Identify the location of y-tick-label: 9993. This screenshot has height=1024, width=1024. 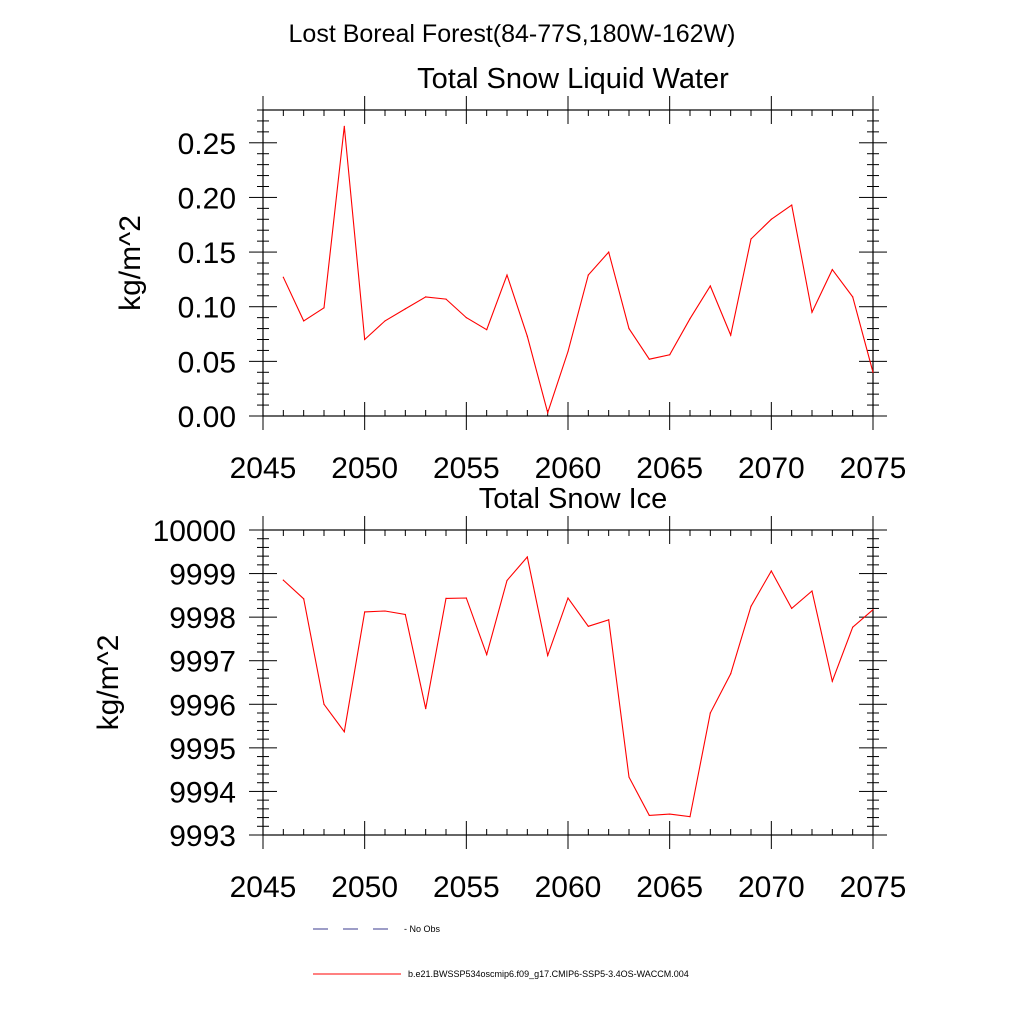
(202, 836).